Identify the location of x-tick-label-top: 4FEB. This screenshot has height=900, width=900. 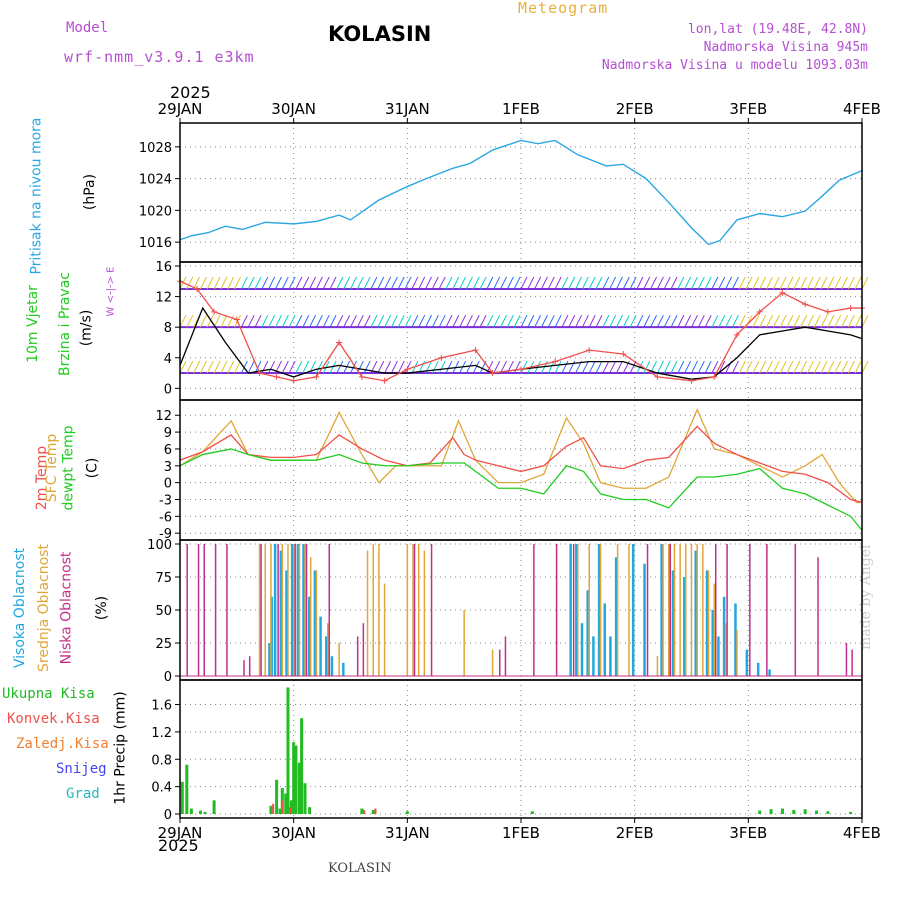
(862, 109).